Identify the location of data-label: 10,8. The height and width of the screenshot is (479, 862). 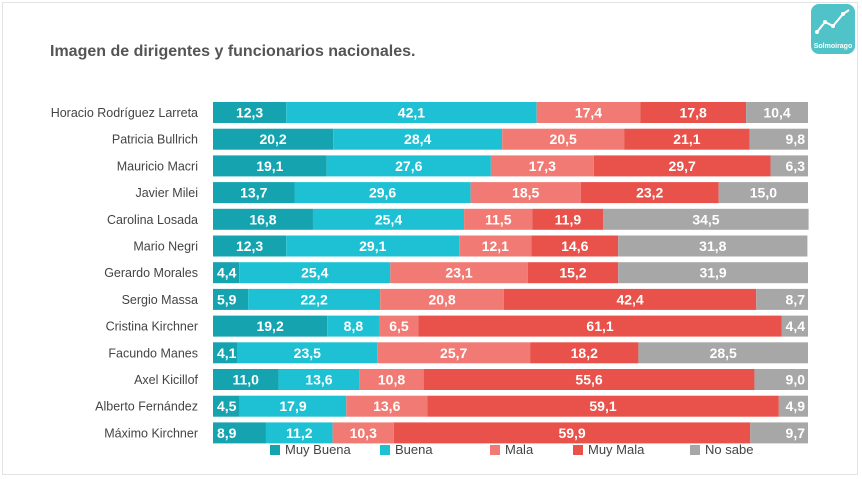
(391, 380).